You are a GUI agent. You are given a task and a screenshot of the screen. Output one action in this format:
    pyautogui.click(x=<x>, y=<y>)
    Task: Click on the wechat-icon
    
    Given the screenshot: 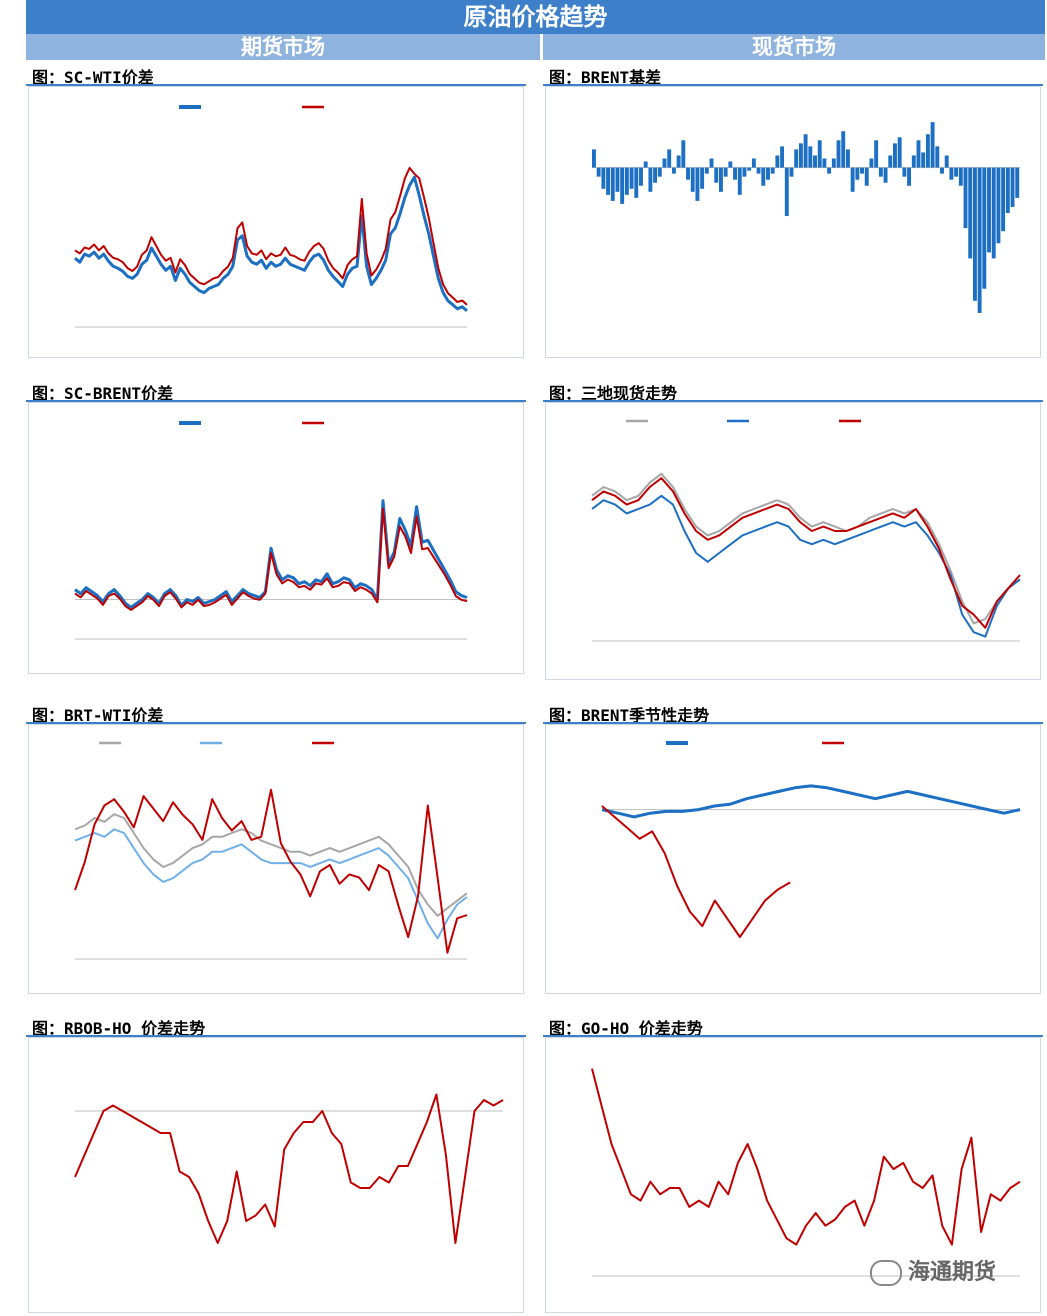 What is the action you would take?
    pyautogui.click(x=886, y=1273)
    